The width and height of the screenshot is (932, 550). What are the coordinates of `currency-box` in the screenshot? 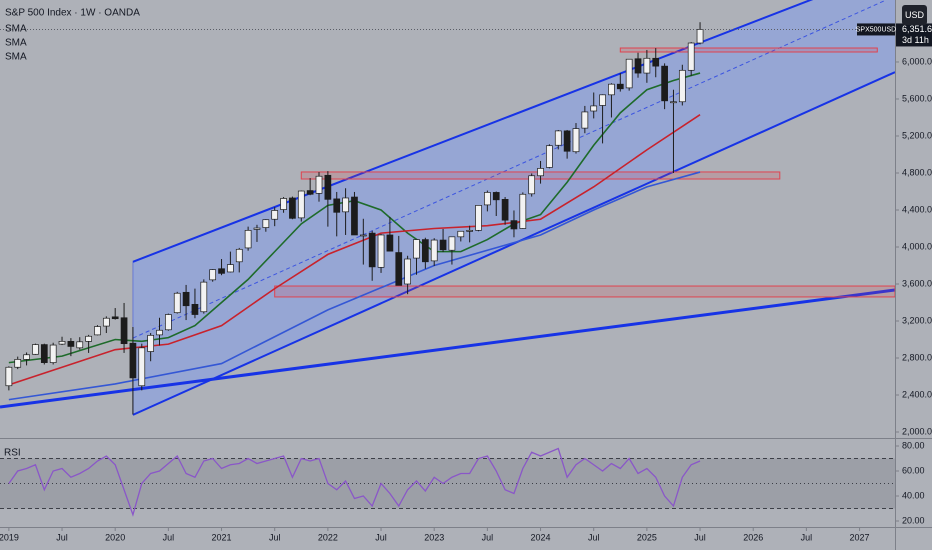 It's located at (914, 15).